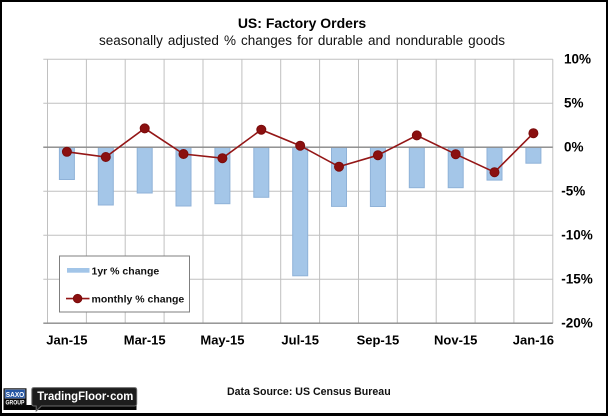 This screenshot has height=416, width=608. Describe the element at coordinates (577, 235) in the screenshot. I see `svg-text: -10%` at that location.